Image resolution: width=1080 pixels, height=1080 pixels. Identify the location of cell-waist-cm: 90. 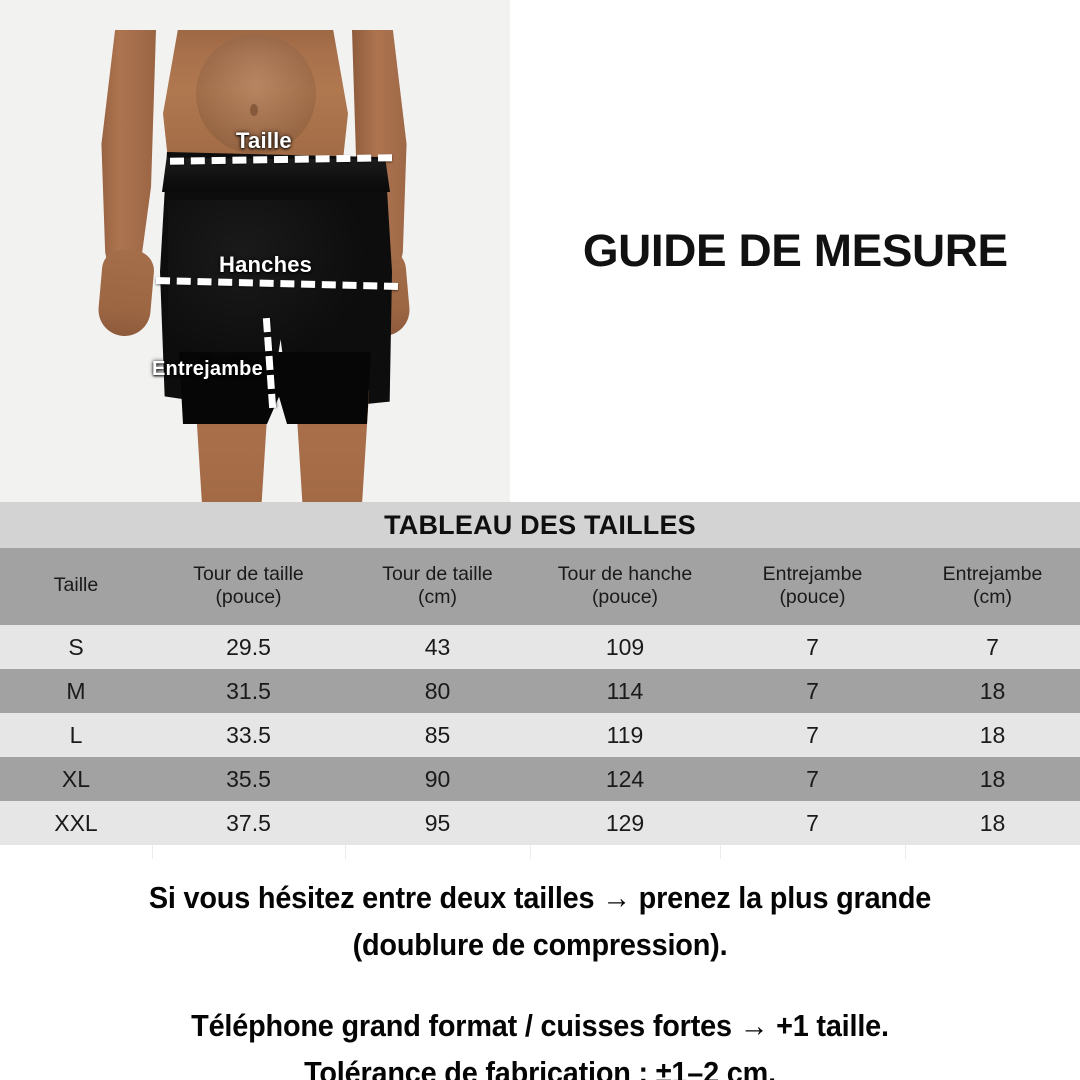
(437, 778).